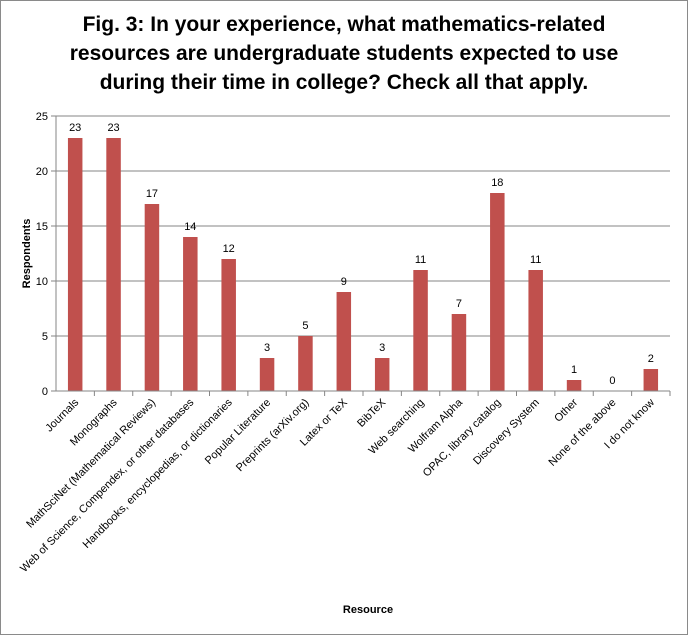  Describe the element at coordinates (506, 432) in the screenshot. I see `x-tick-label: Discovery System` at that location.